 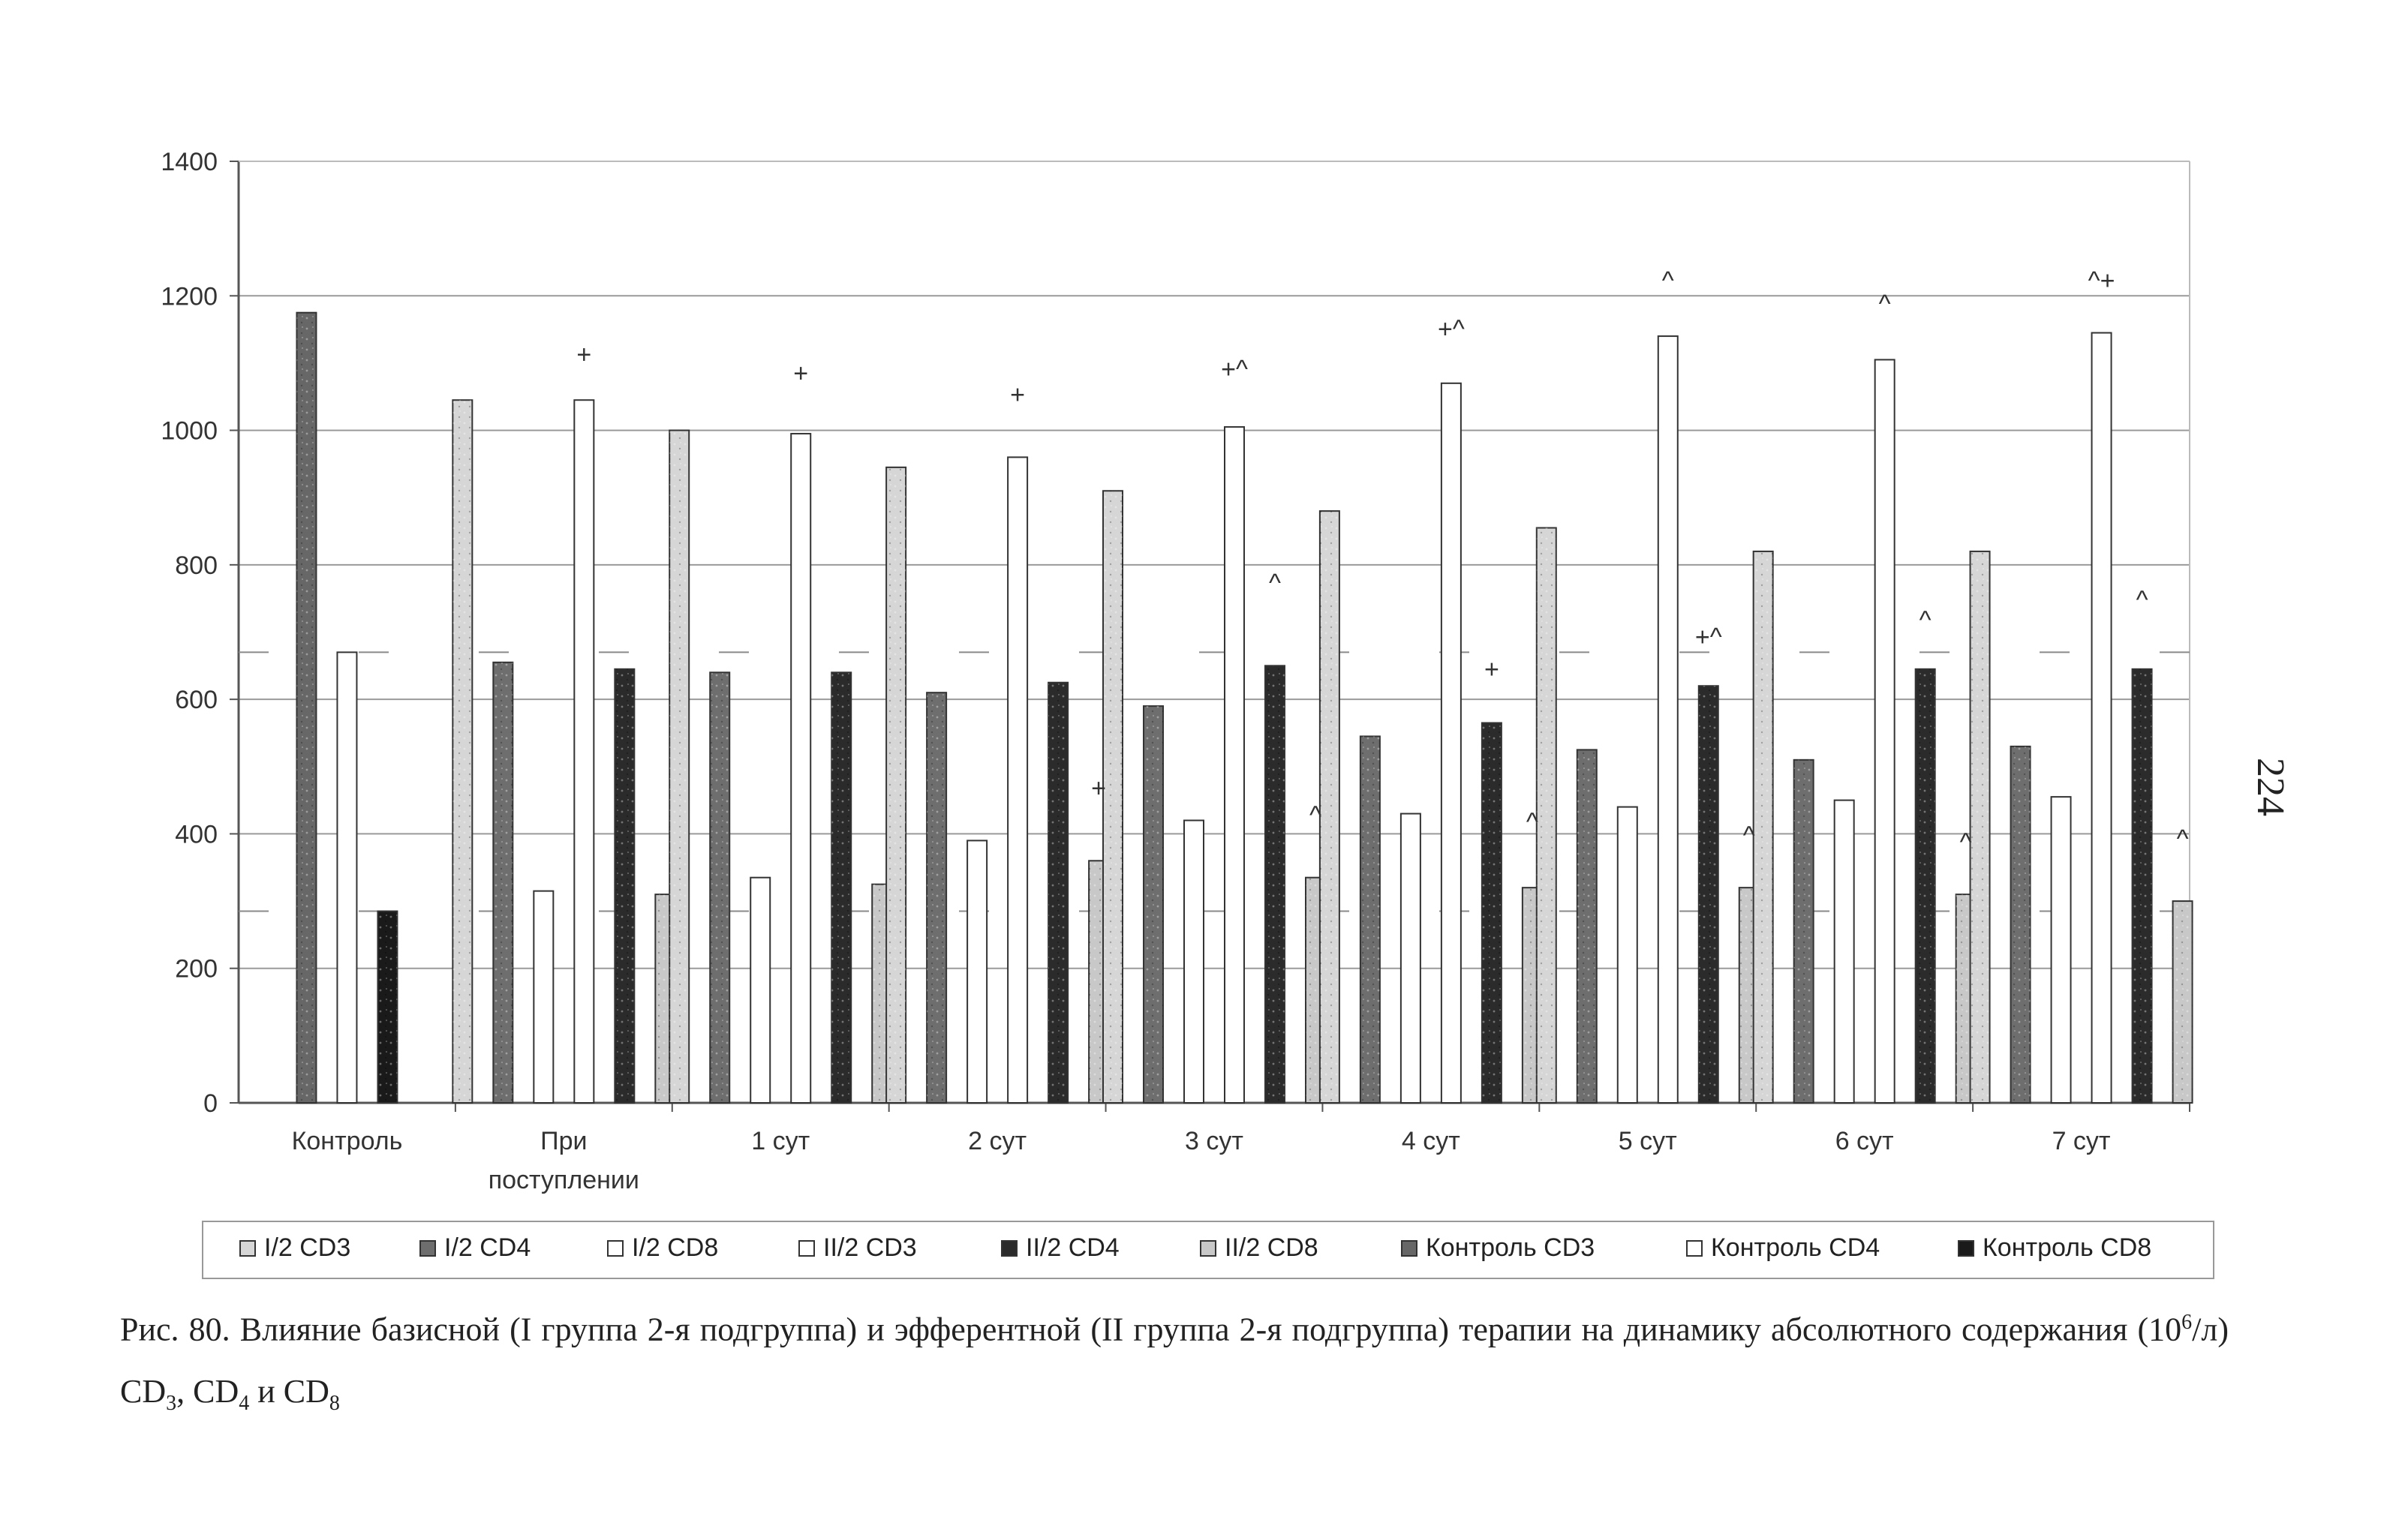 What do you see at coordinates (208, 1391) in the screenshot?
I see `caption-text-sep: , CD` at bounding box center [208, 1391].